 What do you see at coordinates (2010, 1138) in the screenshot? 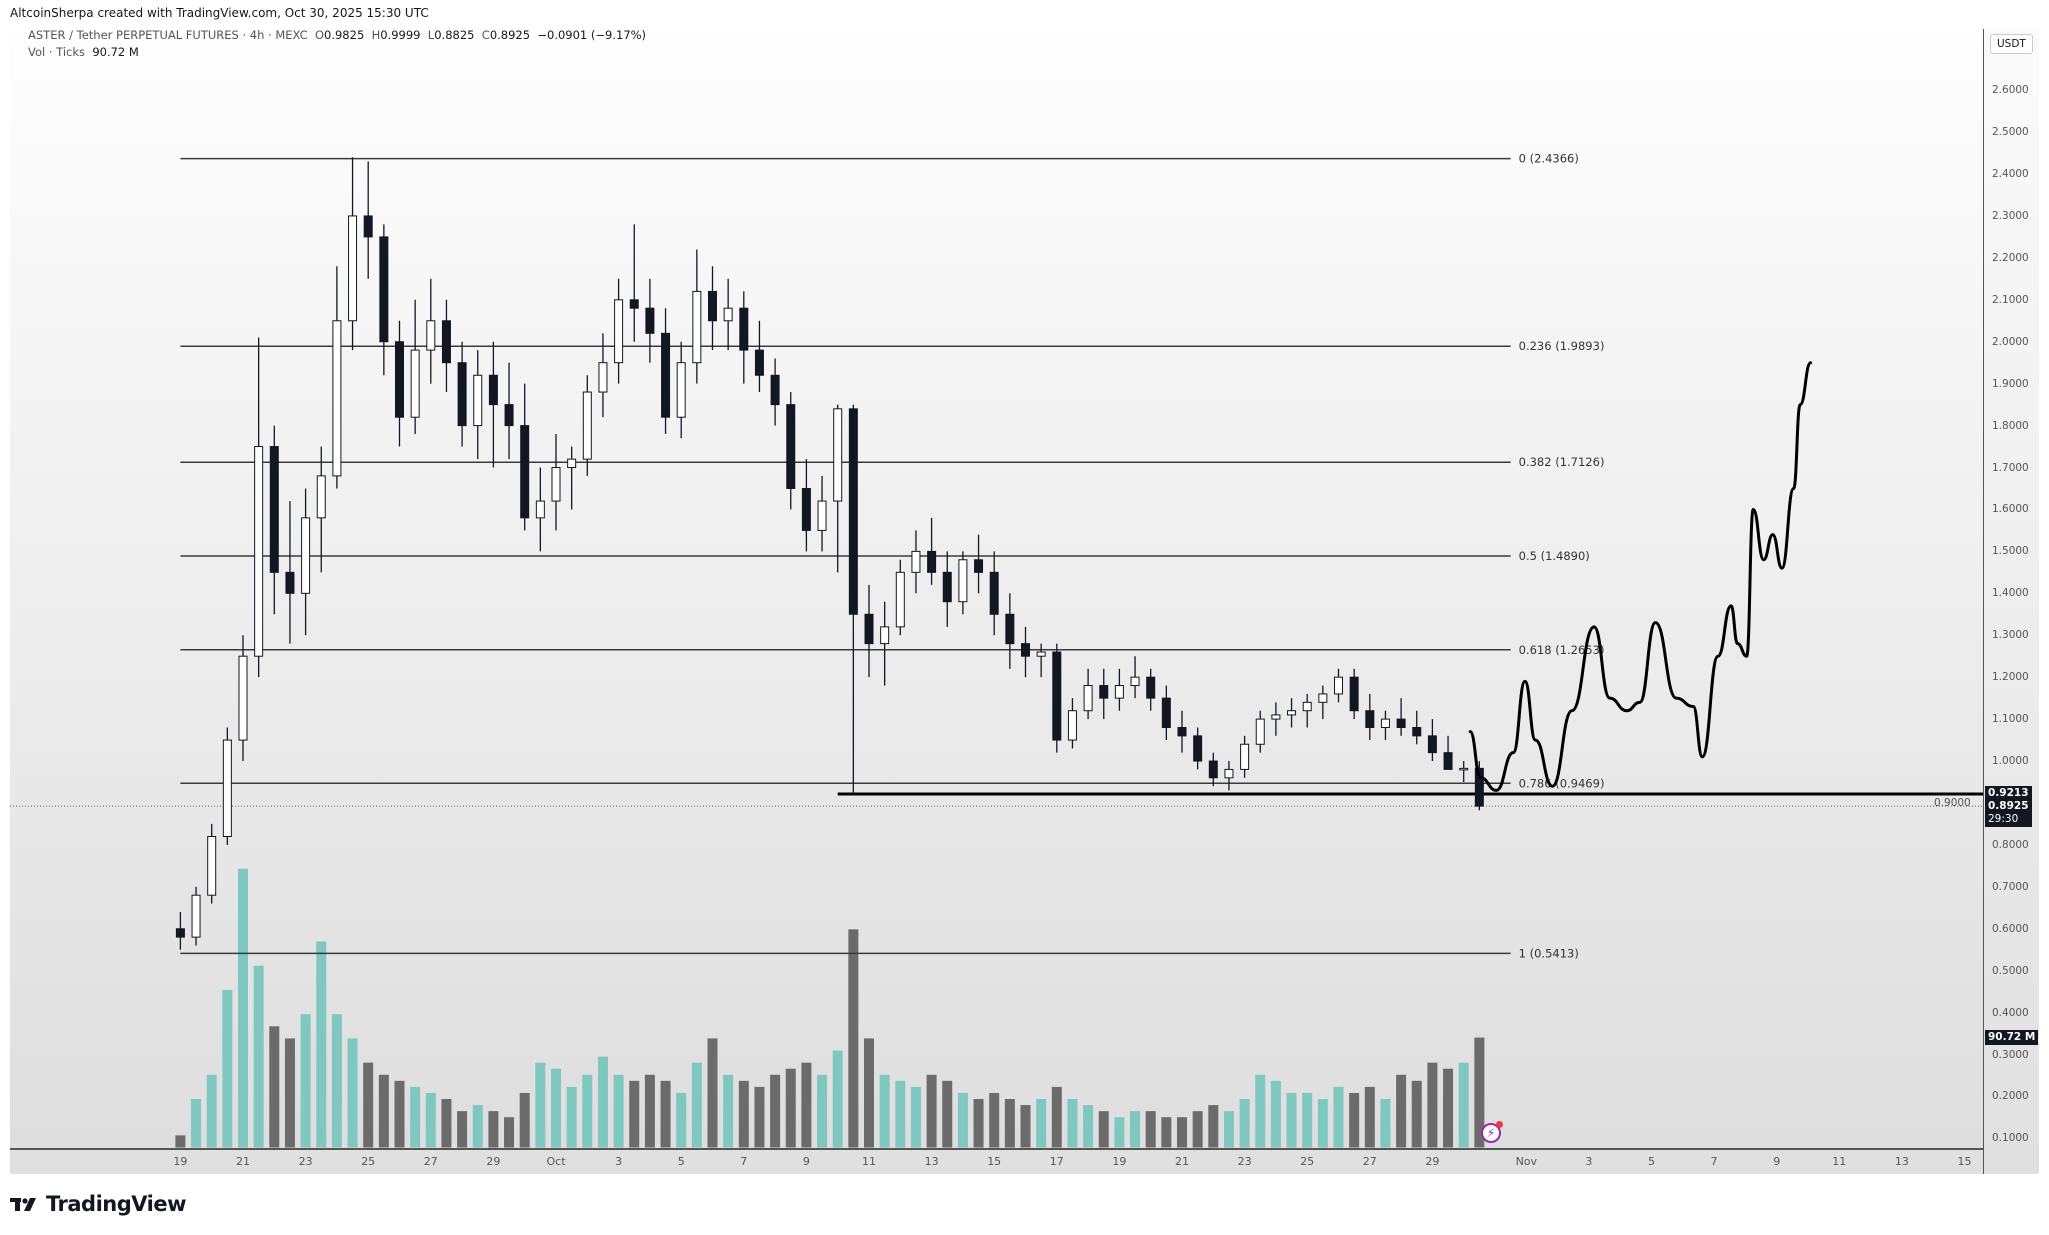
I see `price-tick-label: 0.1000` at bounding box center [2010, 1138].